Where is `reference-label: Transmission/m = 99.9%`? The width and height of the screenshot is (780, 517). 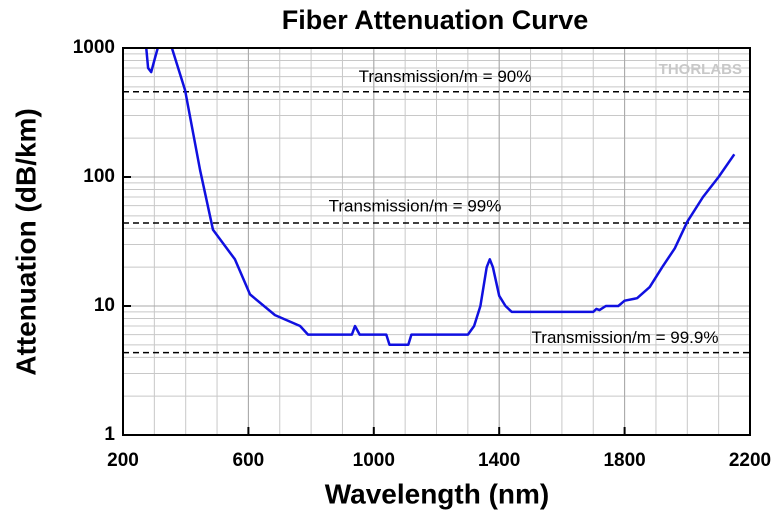
reference-label: Transmission/m = 99.9% is located at coordinates (625, 337).